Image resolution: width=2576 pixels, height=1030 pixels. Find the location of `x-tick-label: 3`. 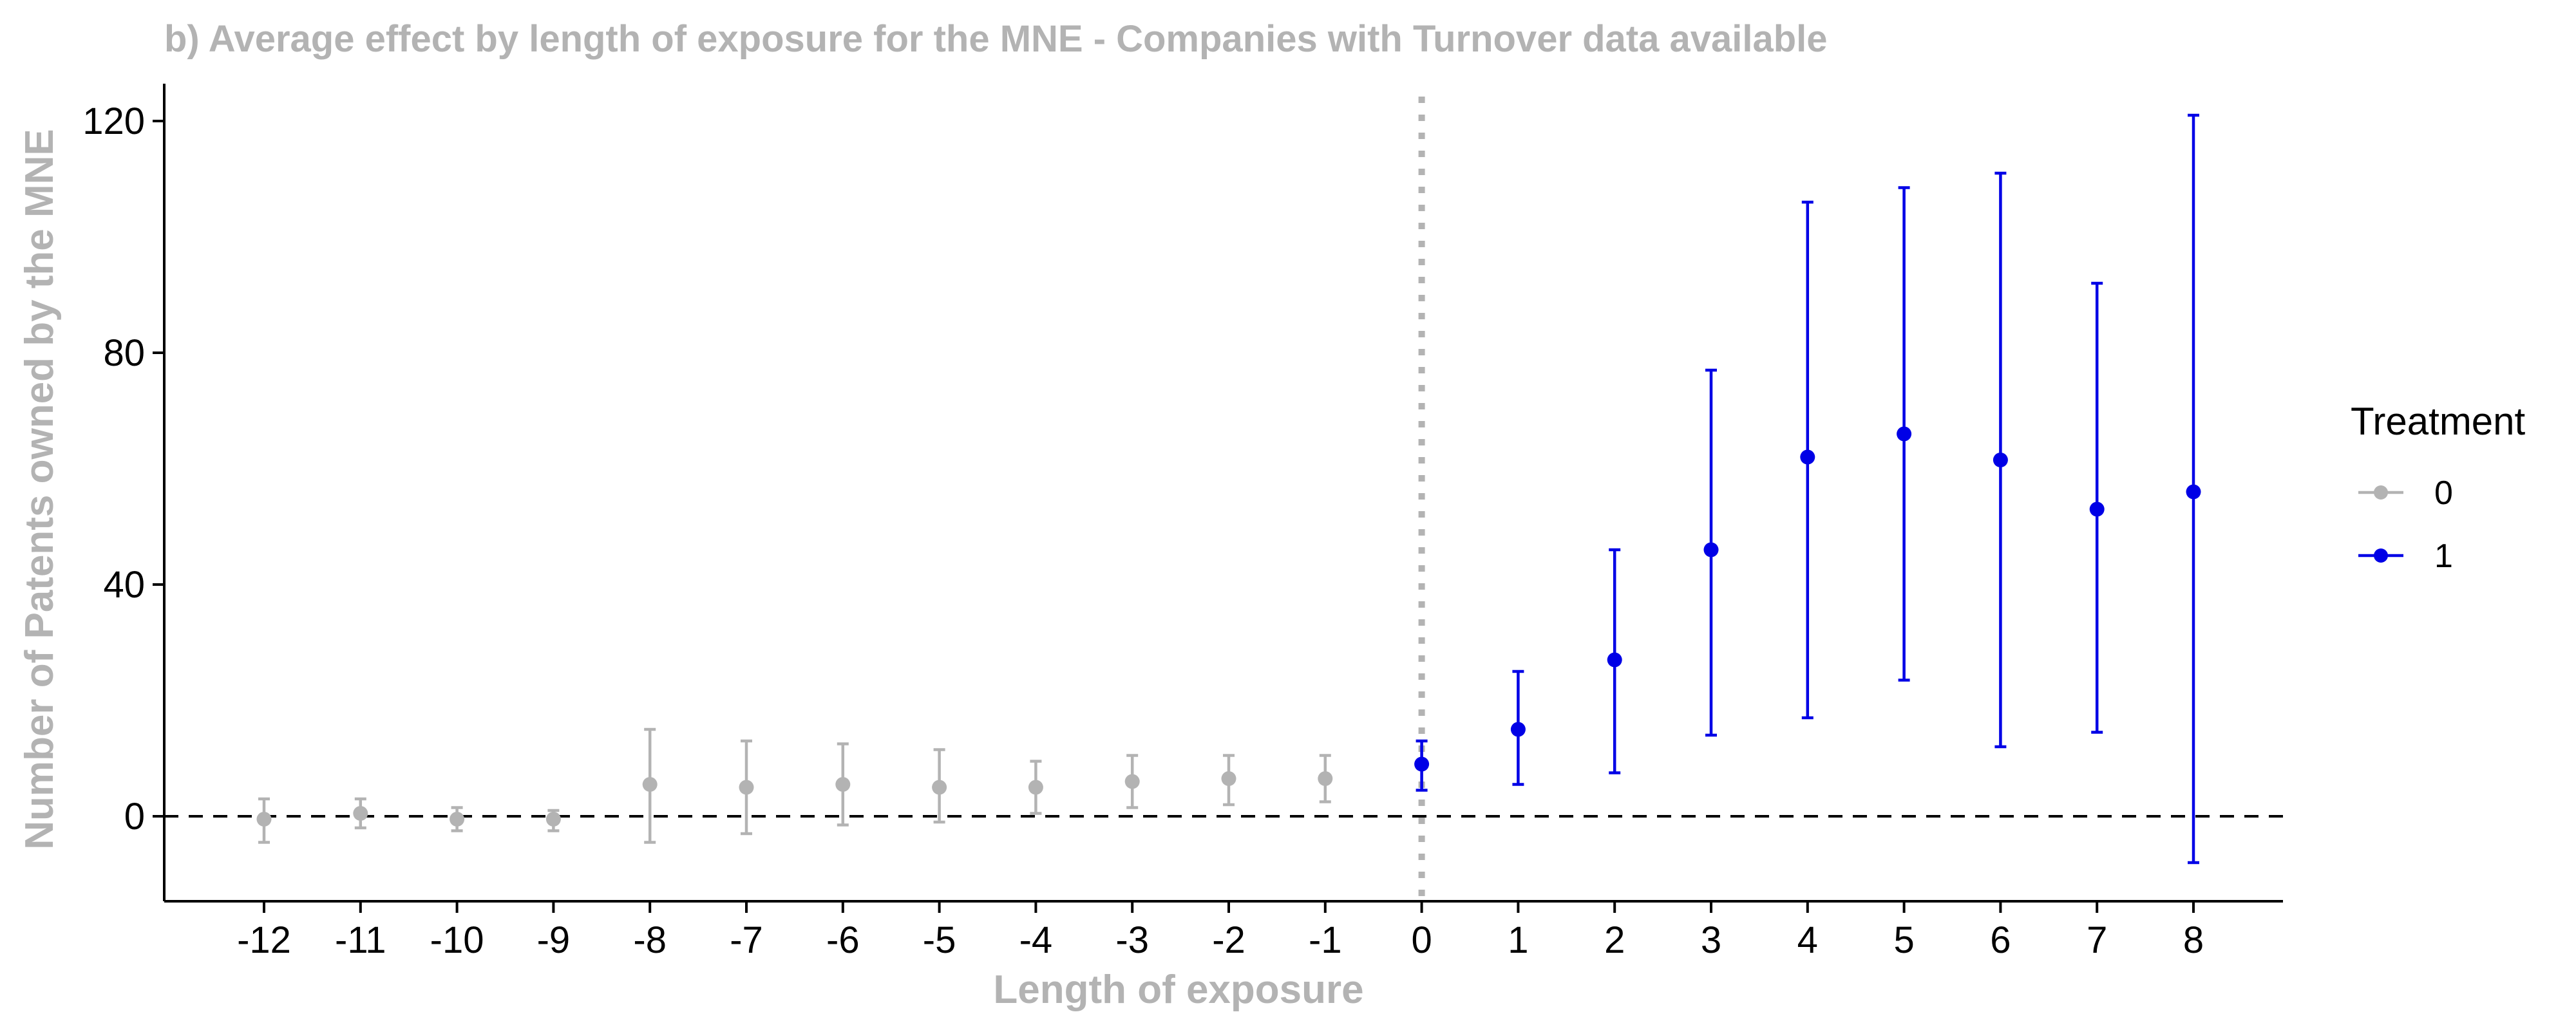

x-tick-label: 3 is located at coordinates (1711, 940).